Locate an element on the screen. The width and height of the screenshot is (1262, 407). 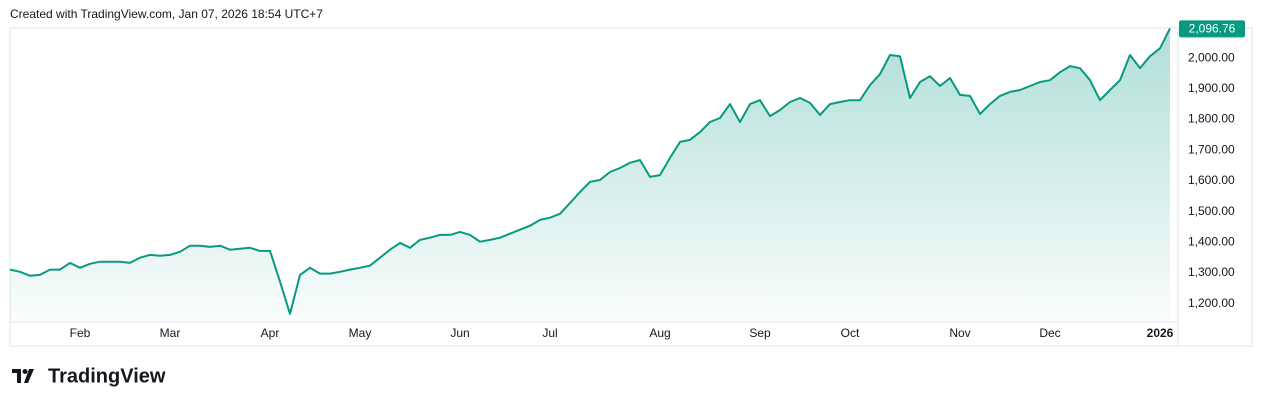
x-tick-label: Aug is located at coordinates (659, 333).